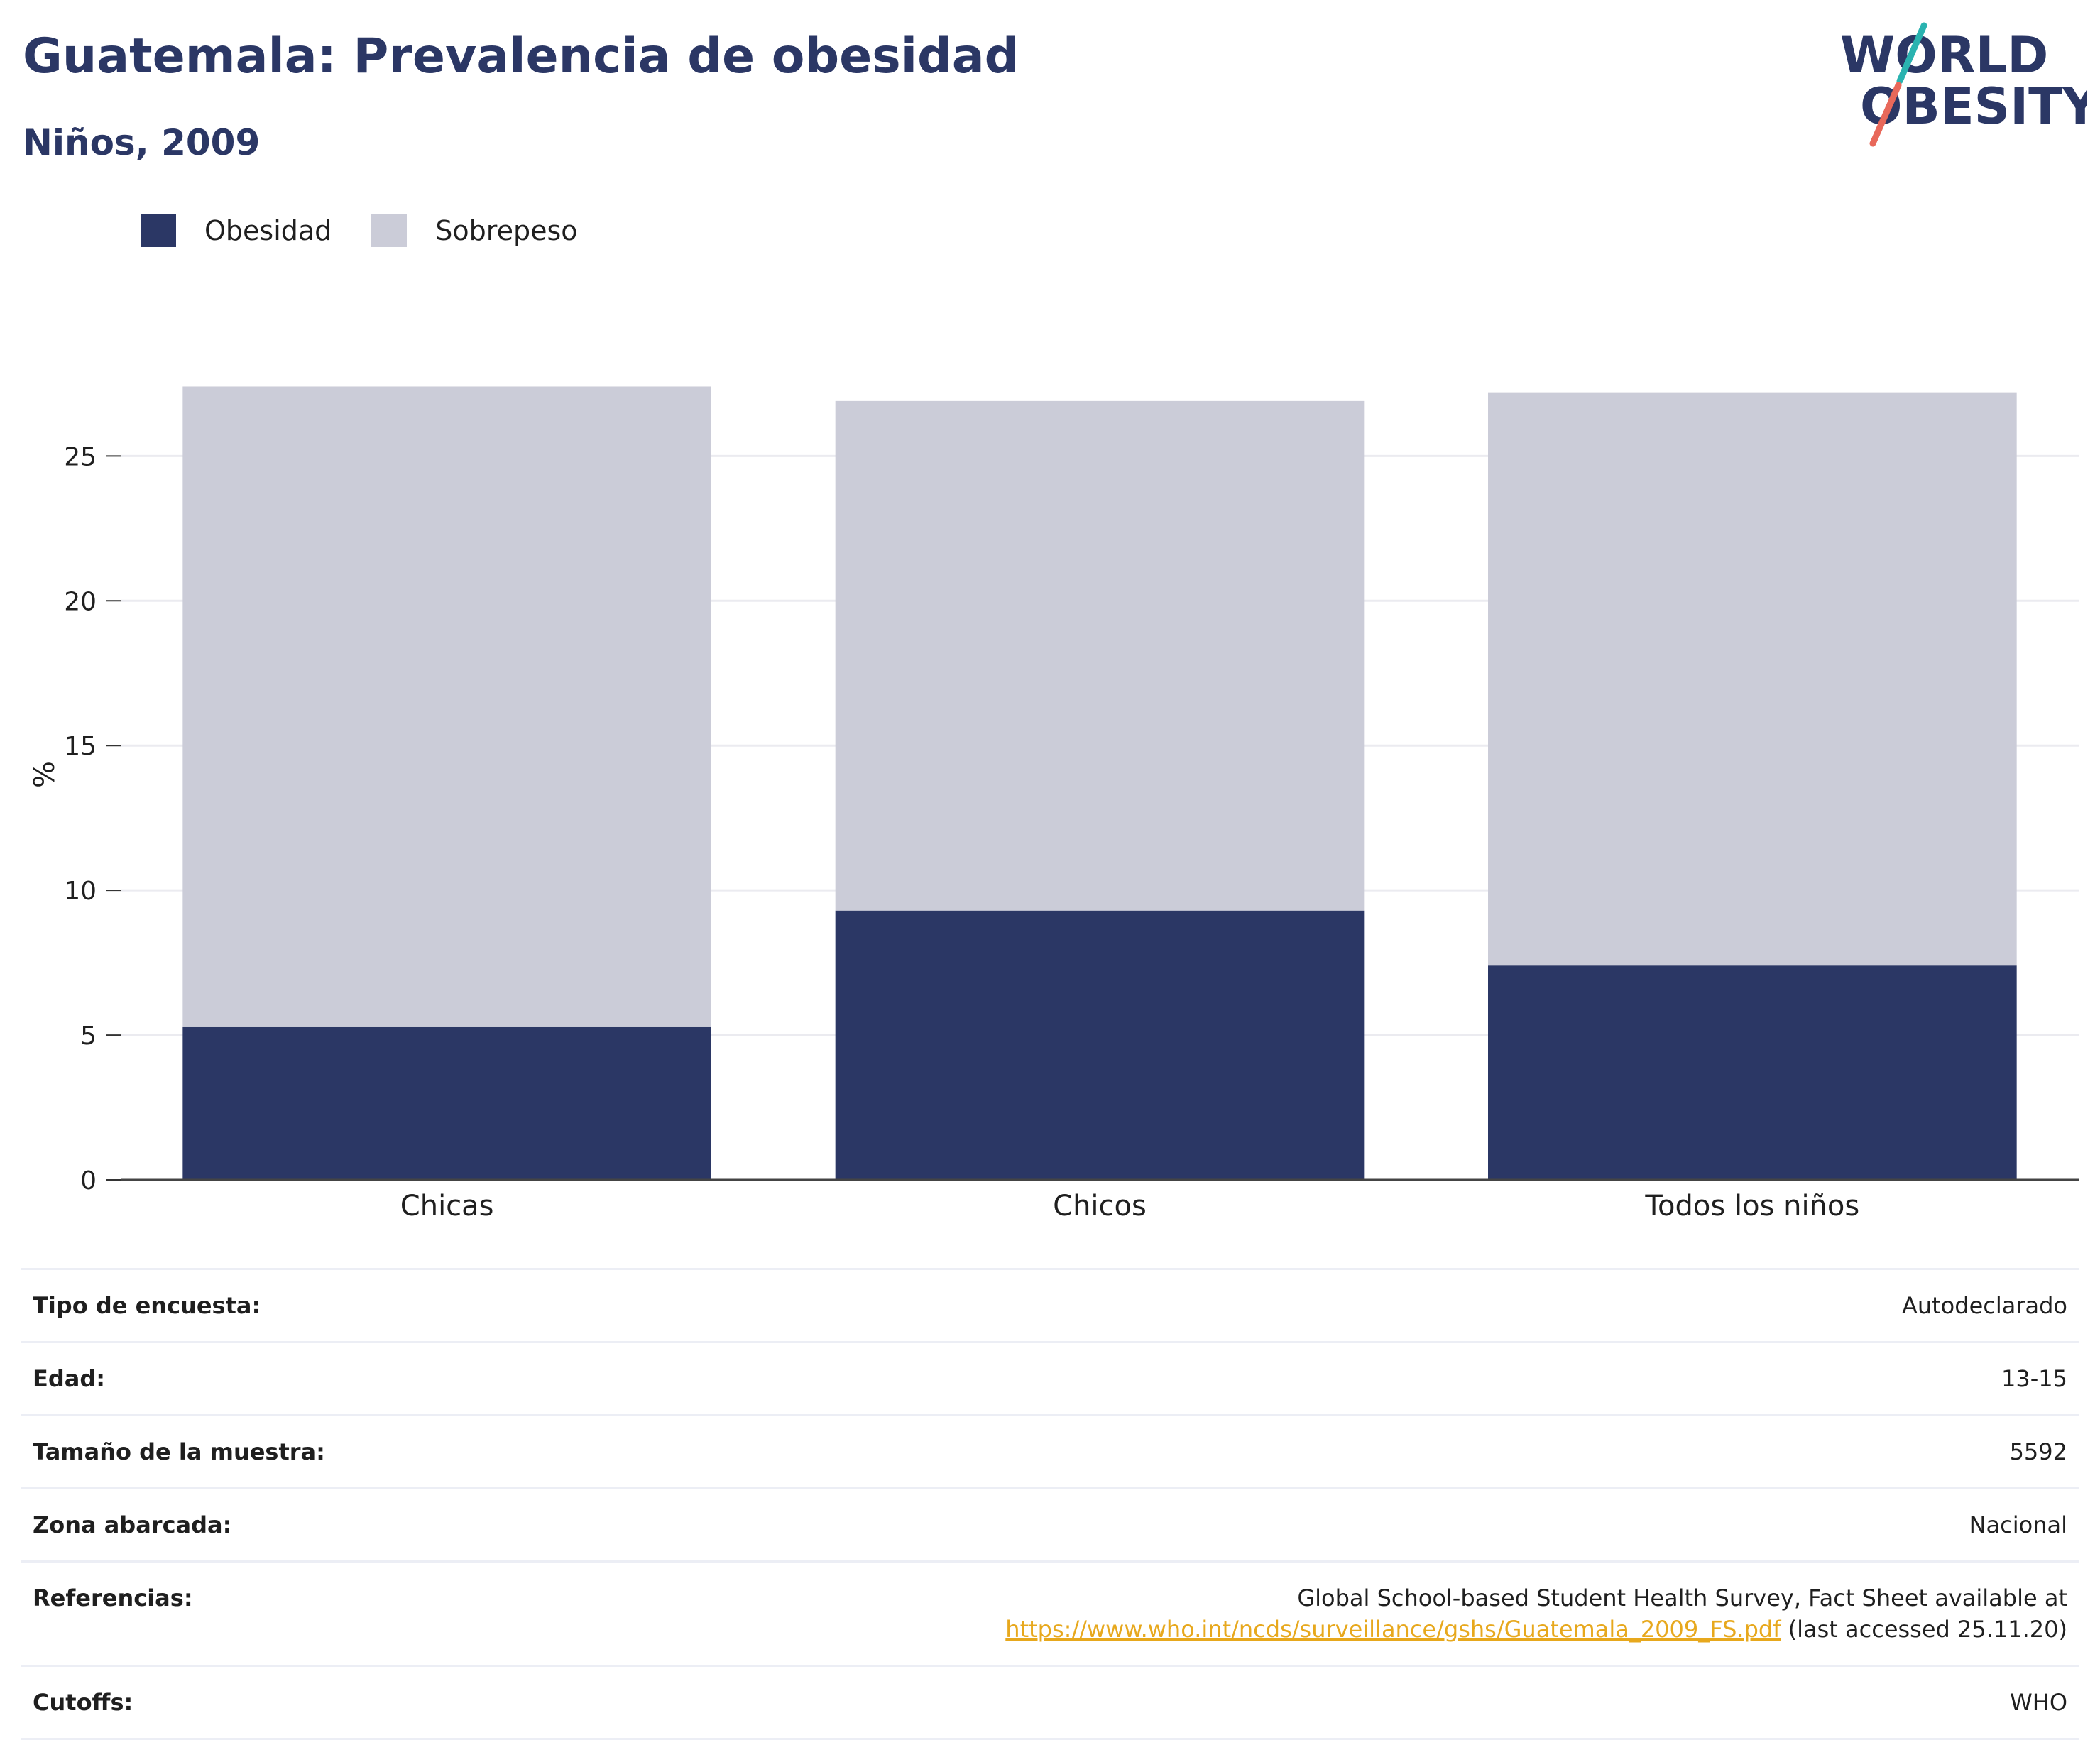  I want to click on info-value-survey-type: Autodeclarado, so click(1984, 1305).